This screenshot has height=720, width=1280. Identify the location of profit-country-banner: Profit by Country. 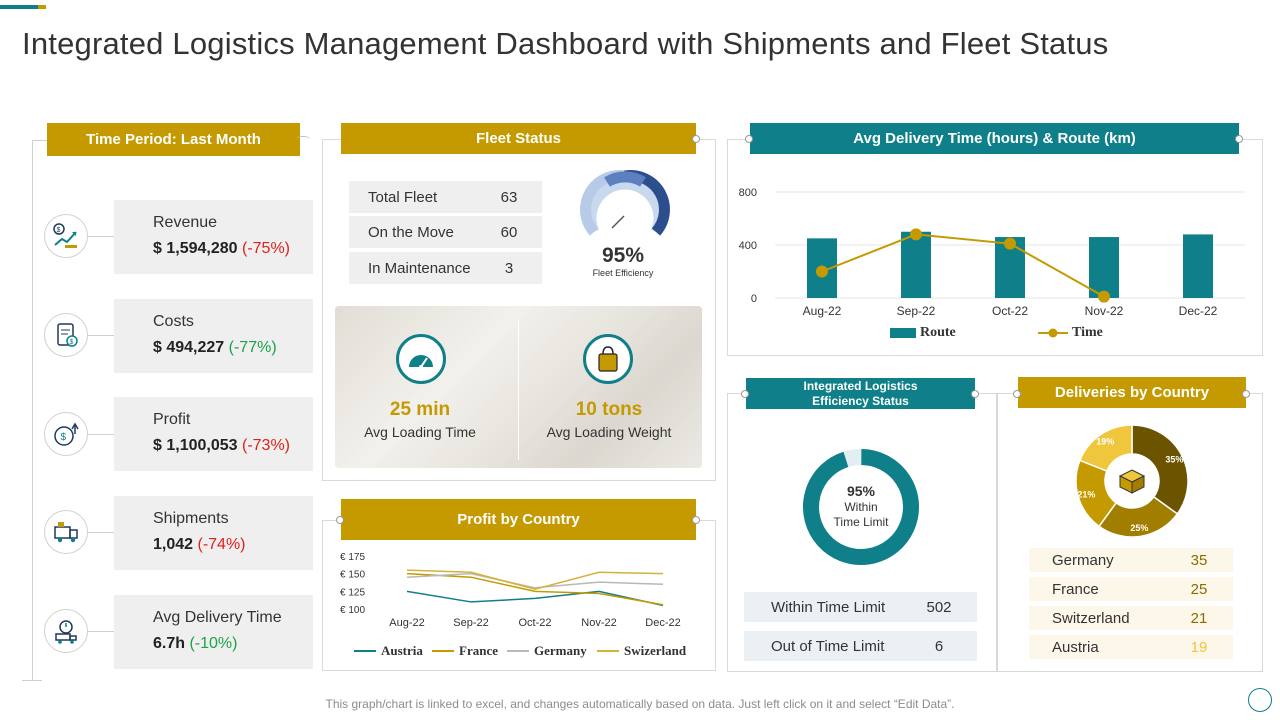
(518, 519).